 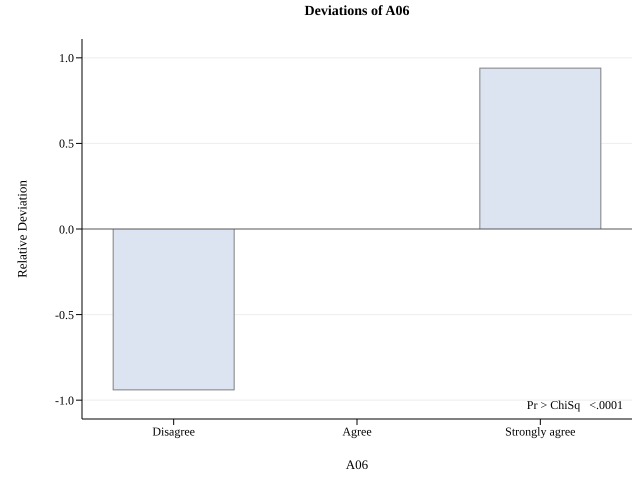 What do you see at coordinates (540, 431) in the screenshot?
I see `x-tick-label: Strongly agree` at bounding box center [540, 431].